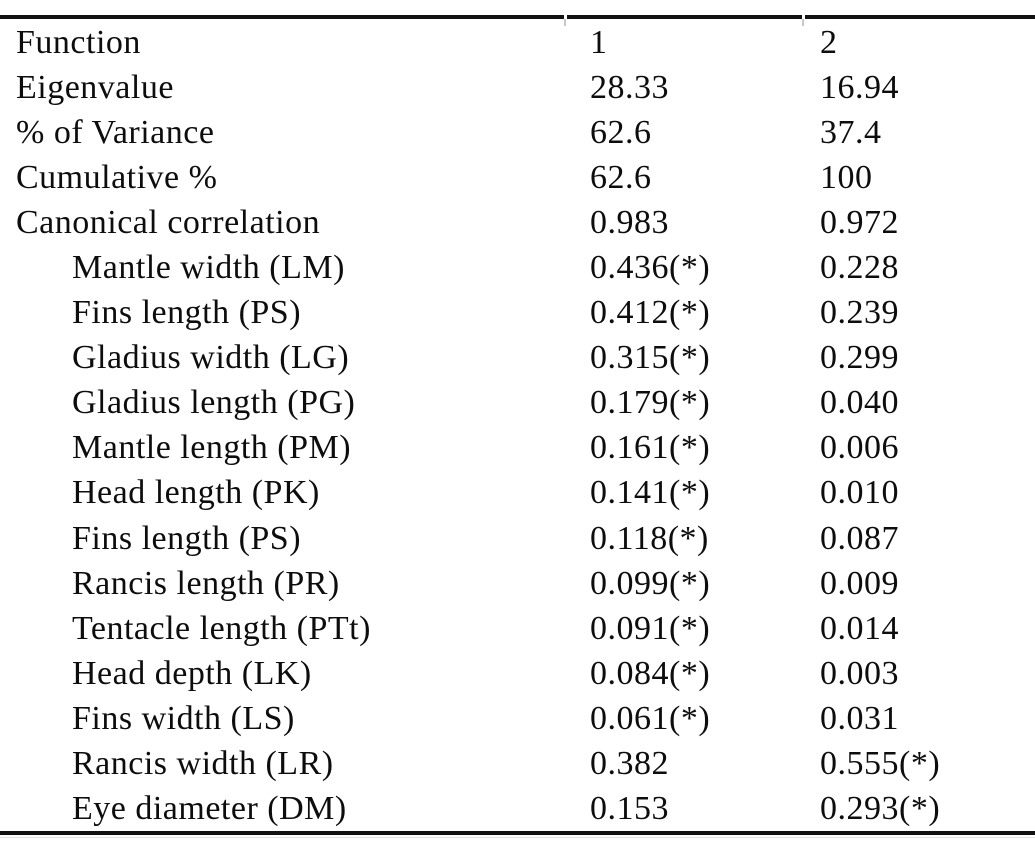  Describe the element at coordinates (650, 583) in the screenshot. I see `function1-value: 0.099(*)` at that location.